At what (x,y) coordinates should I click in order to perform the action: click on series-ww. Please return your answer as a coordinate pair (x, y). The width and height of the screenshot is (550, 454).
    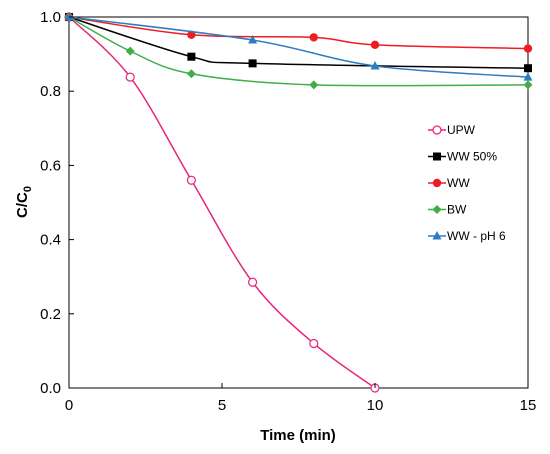
    Looking at the image, I should click on (298, 32).